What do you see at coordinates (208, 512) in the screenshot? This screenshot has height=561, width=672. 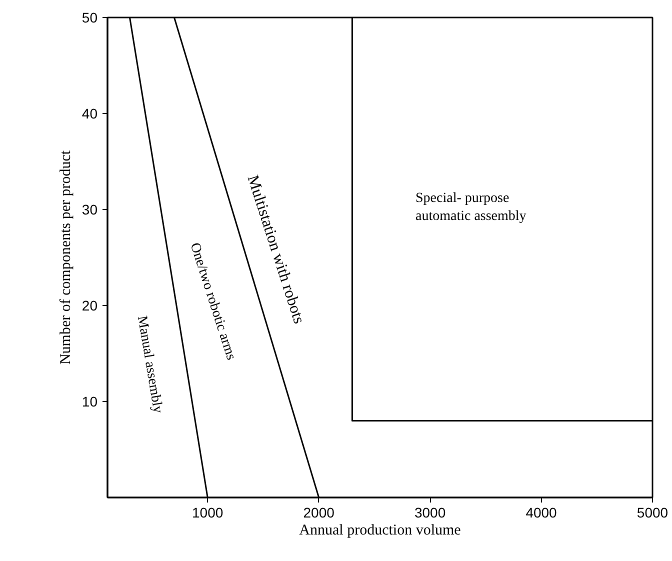 I see `x-tick-label: 1000` at bounding box center [208, 512].